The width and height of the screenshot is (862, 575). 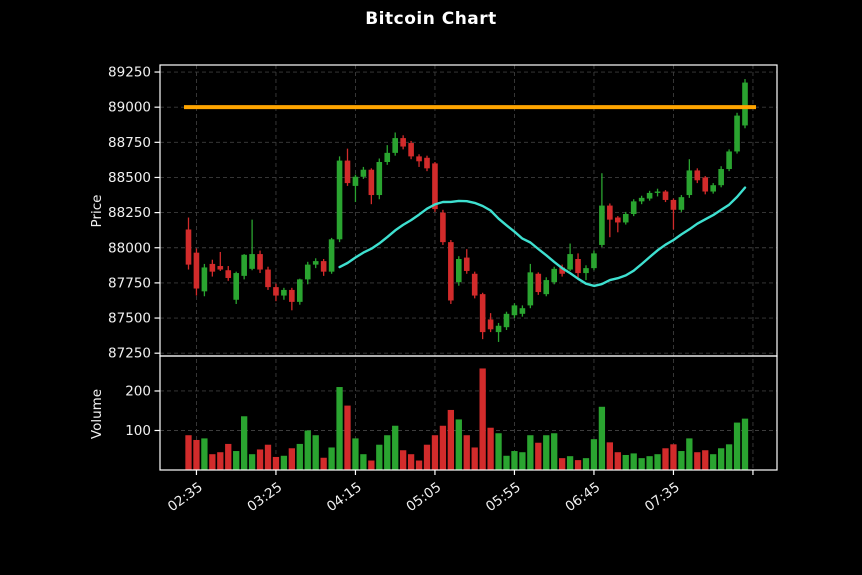 I want to click on time-tick-label: 03:25, so click(x=264, y=497).